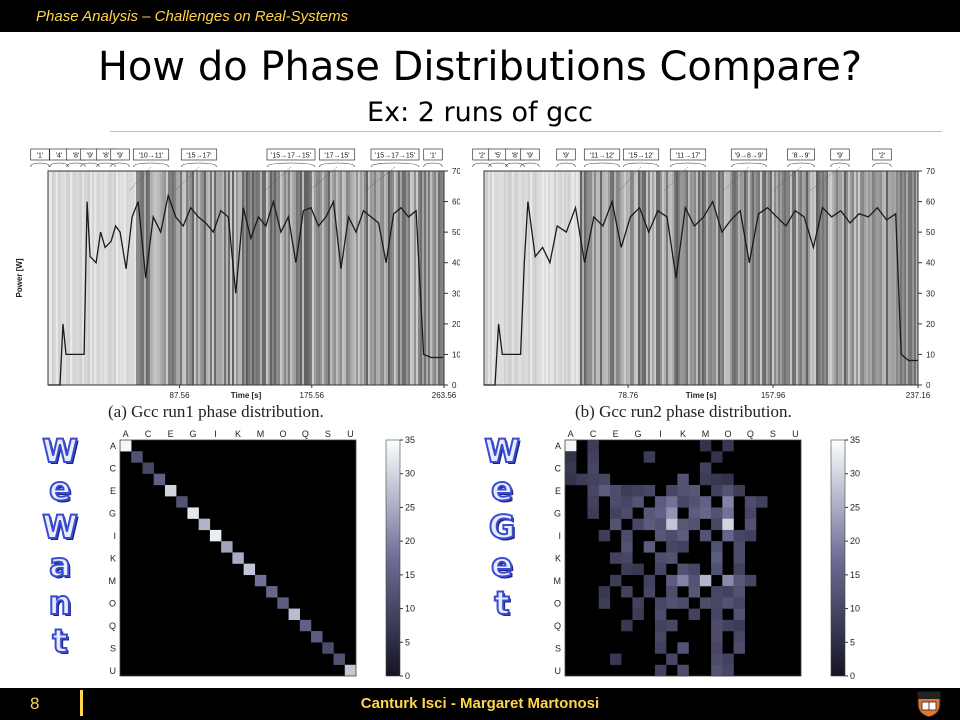 Image resolution: width=960 pixels, height=720 pixels. What do you see at coordinates (350, 434) in the screenshot?
I see `heatmap-col-label: U` at bounding box center [350, 434].